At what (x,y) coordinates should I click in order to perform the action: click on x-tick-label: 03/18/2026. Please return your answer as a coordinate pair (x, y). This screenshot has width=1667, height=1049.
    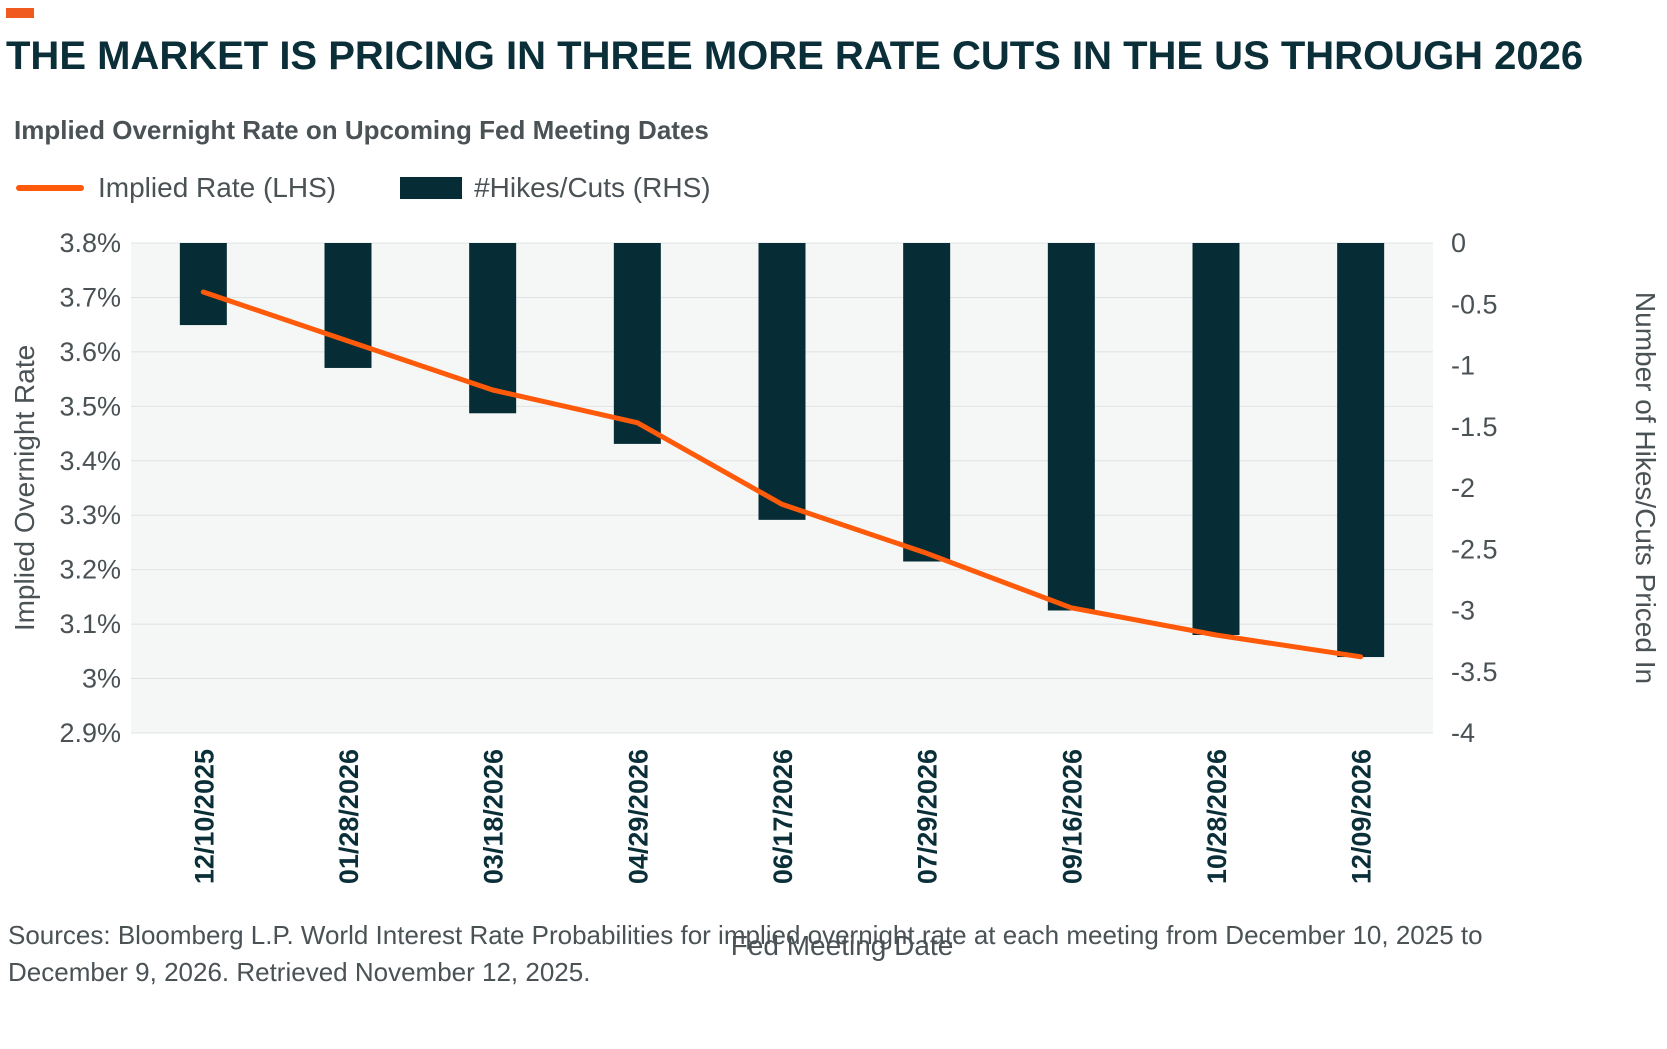
    Looking at the image, I should click on (494, 816).